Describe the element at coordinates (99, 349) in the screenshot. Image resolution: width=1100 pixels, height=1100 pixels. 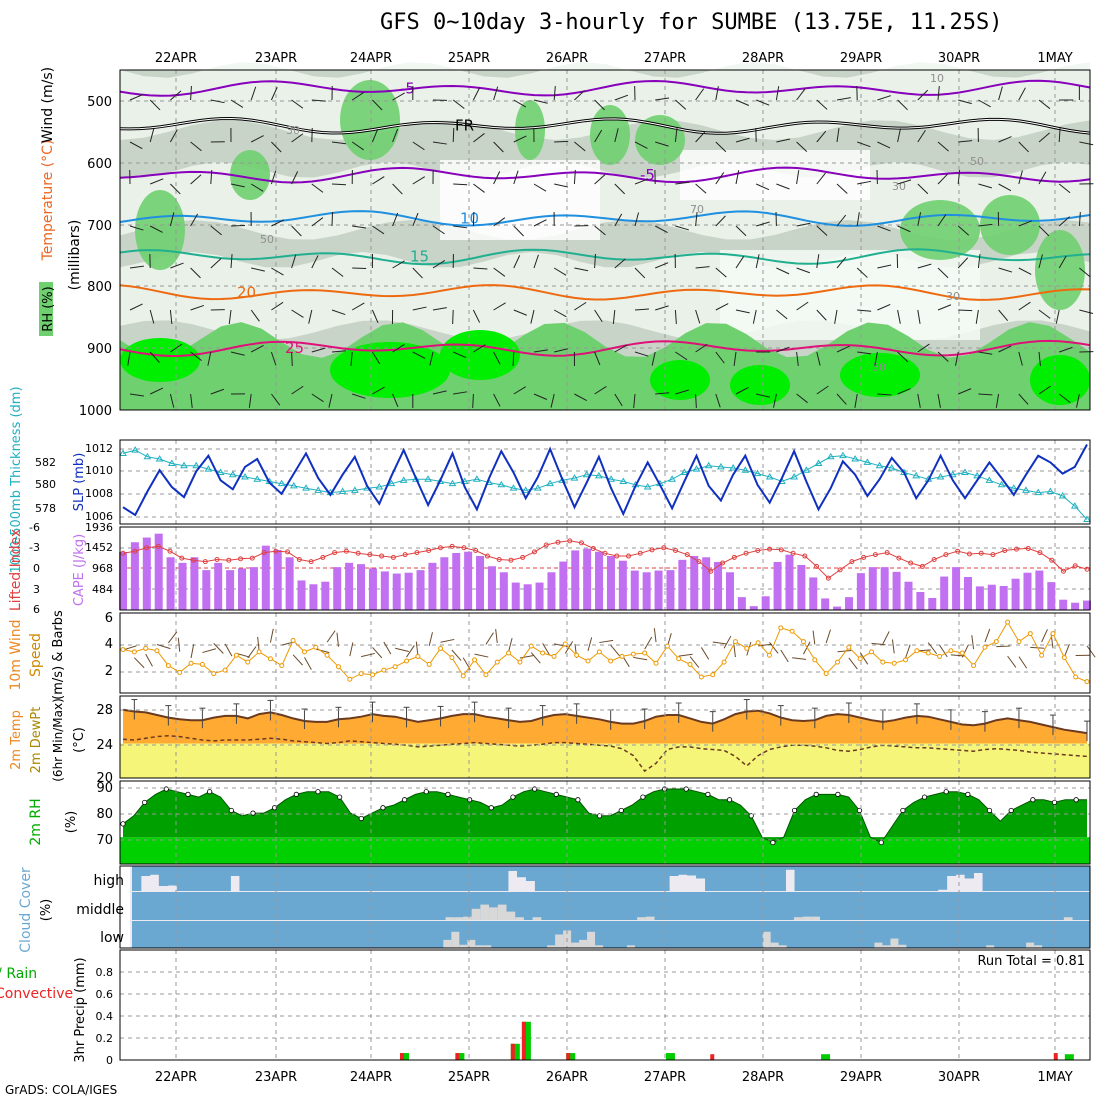
I see `pressure-tick-label: 900` at that location.